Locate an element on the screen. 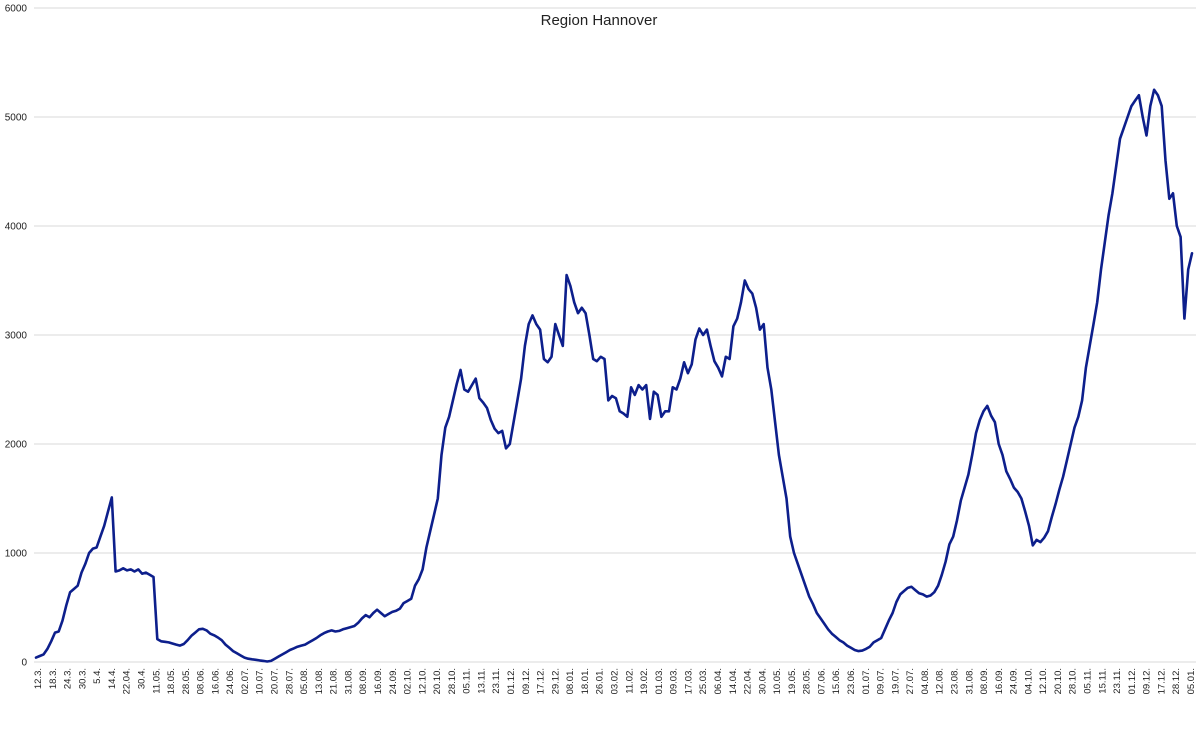 This screenshot has width=1200, height=729. x-tick-label: 24.3. is located at coordinates (68, 678).